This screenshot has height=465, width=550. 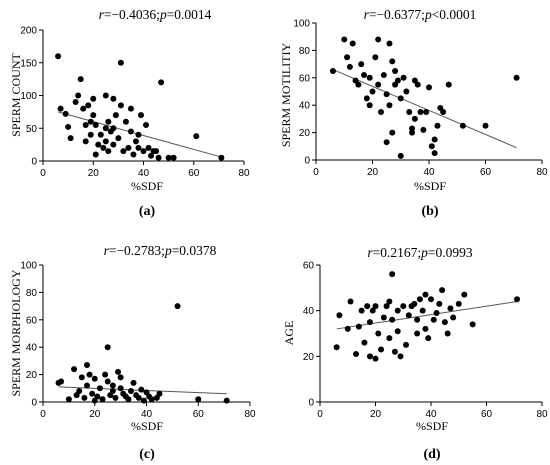 I want to click on y-axis-label-b: SPERM MOTILITIY, so click(x=286, y=95).